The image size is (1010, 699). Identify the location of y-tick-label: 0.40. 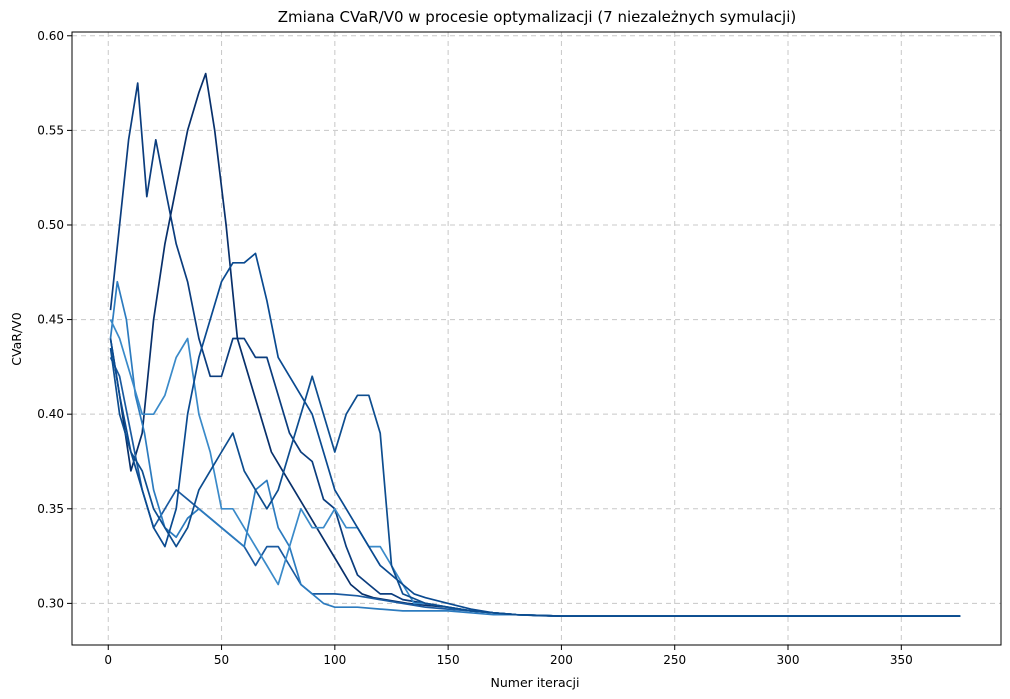
(50, 414).